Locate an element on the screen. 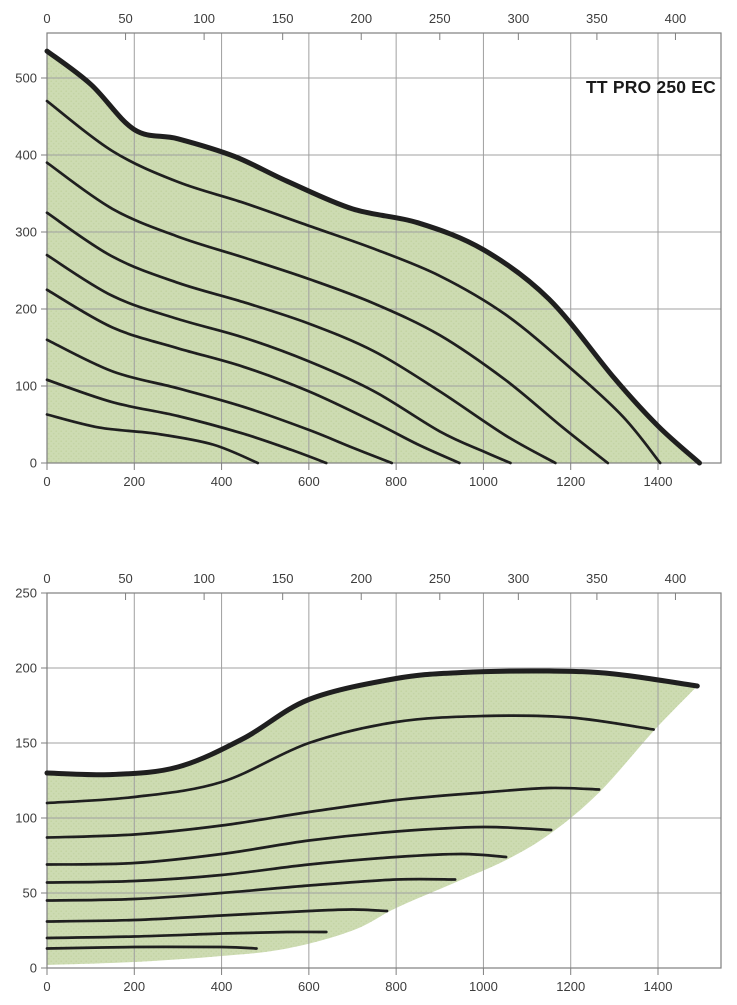 Image resolution: width=737 pixels, height=1005 pixels. y-axis-tick-label: 400 is located at coordinates (26, 155).